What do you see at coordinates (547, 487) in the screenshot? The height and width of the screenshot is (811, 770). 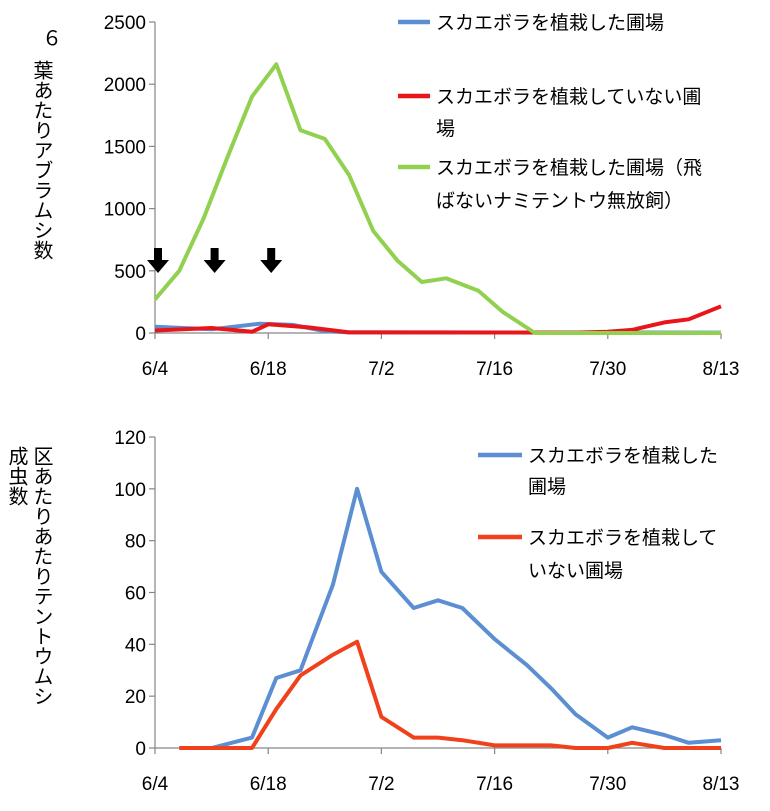 I see `legend-label: 圃場` at bounding box center [547, 487].